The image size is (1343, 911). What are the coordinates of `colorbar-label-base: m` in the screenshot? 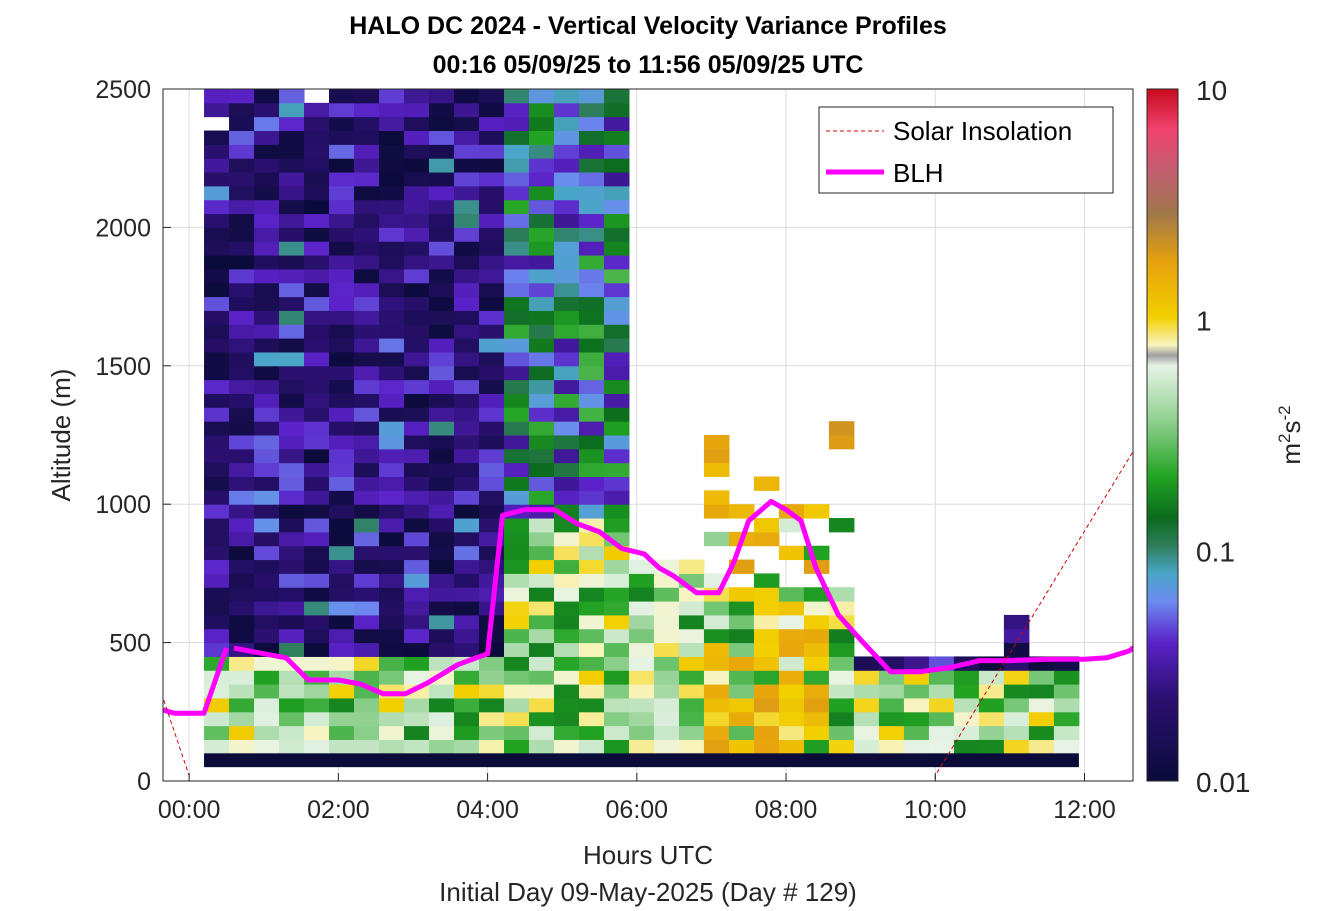 It's located at (1291, 454).